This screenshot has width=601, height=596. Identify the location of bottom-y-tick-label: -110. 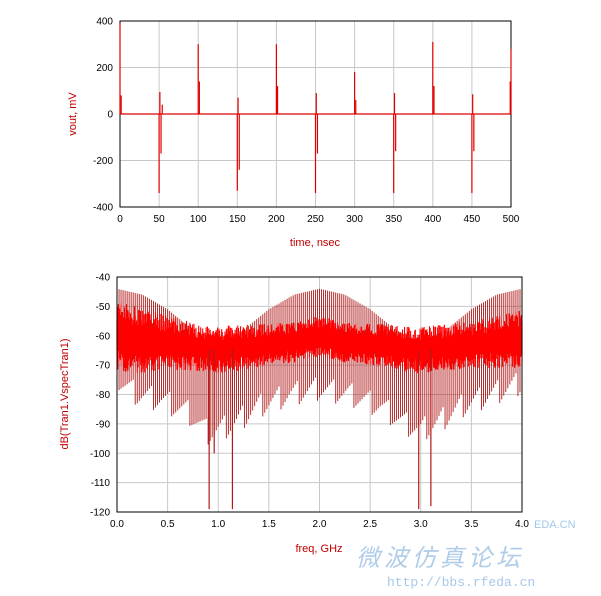
(101, 483).